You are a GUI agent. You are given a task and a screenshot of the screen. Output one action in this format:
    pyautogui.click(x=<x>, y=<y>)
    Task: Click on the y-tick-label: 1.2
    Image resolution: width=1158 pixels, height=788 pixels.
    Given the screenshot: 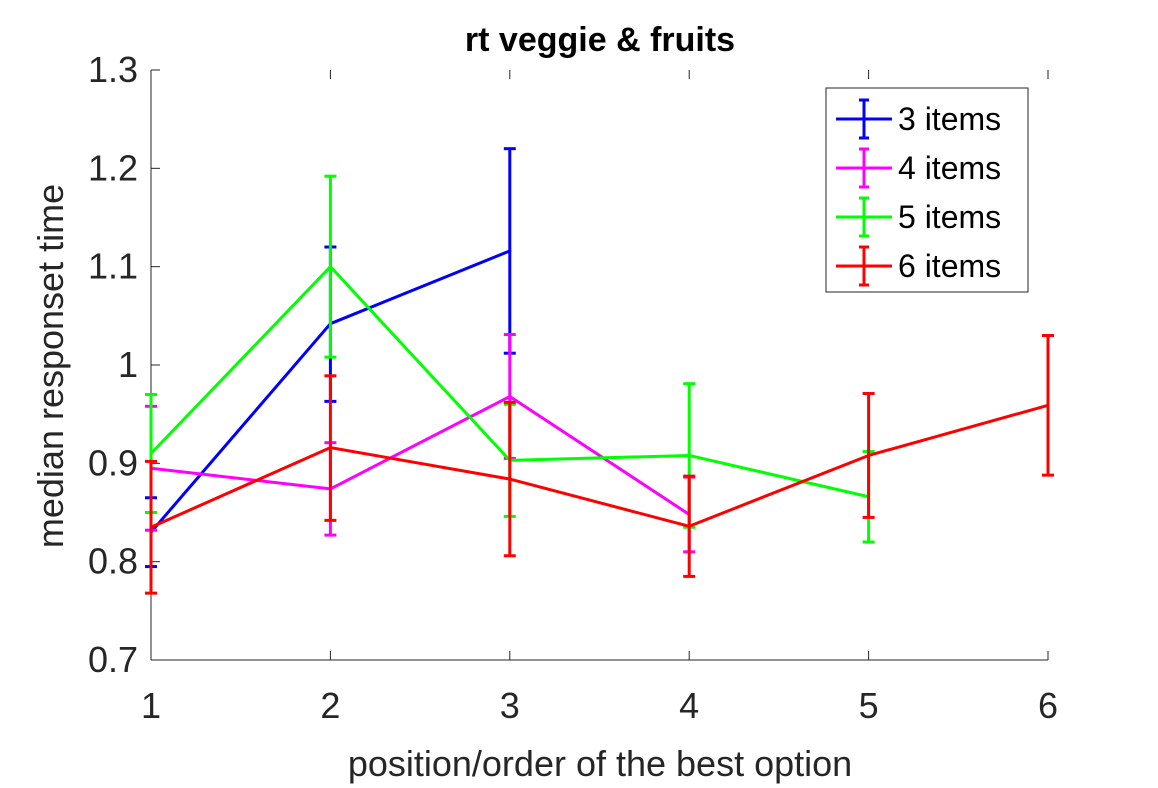 What is the action you would take?
    pyautogui.click(x=113, y=167)
    